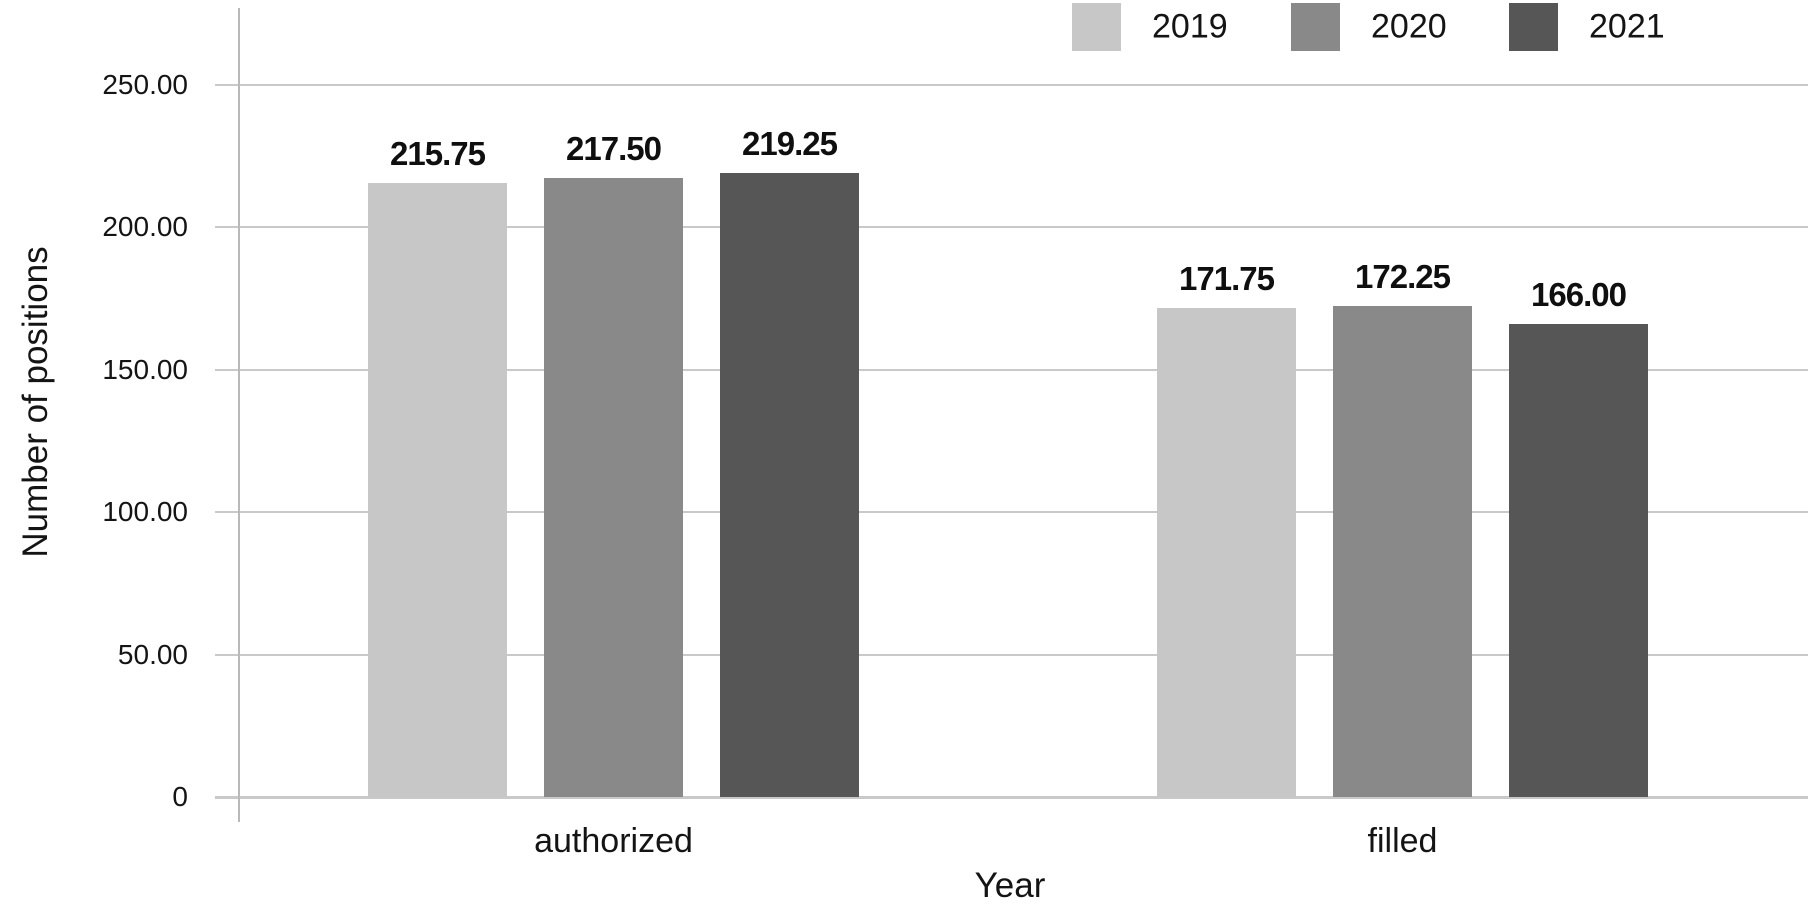 The width and height of the screenshot is (1808, 911). Describe the element at coordinates (145, 512) in the screenshot. I see `y-tick-label: 100.00` at that location.